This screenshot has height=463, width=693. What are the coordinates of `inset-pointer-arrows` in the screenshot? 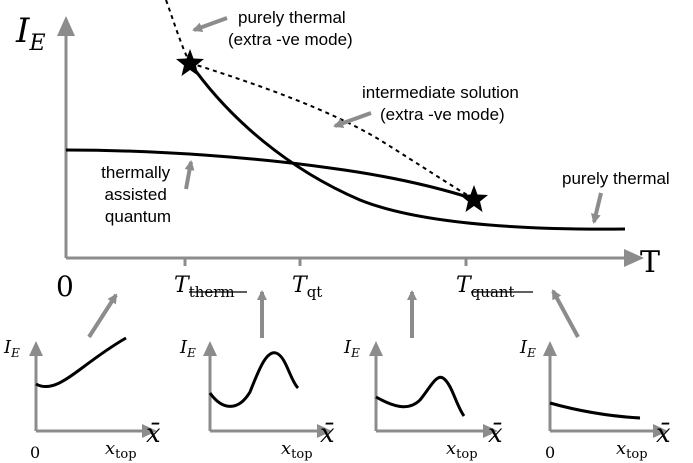 It's located at (333, 314).